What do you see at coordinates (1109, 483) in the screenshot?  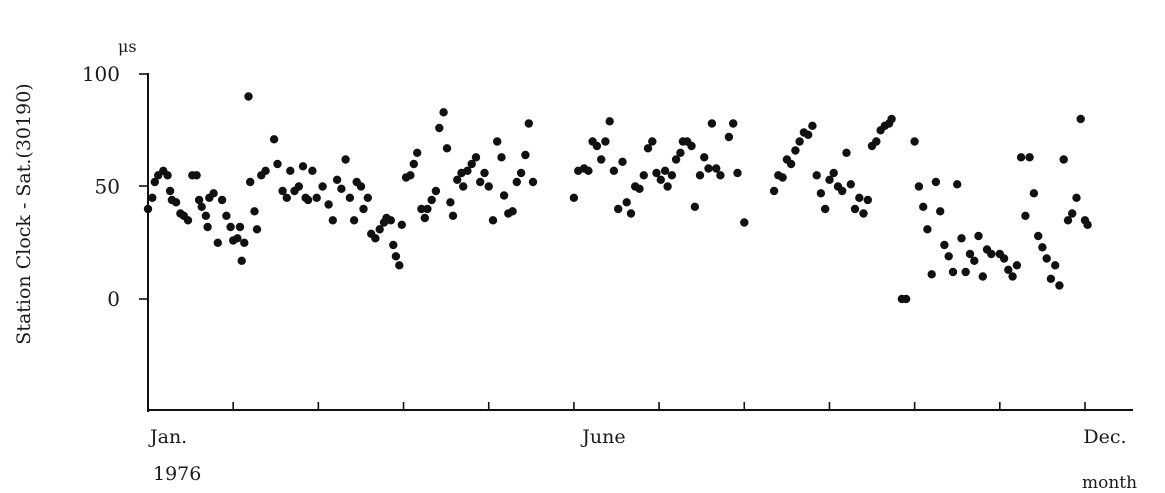 I see `x-axis-title: month` at bounding box center [1109, 483].